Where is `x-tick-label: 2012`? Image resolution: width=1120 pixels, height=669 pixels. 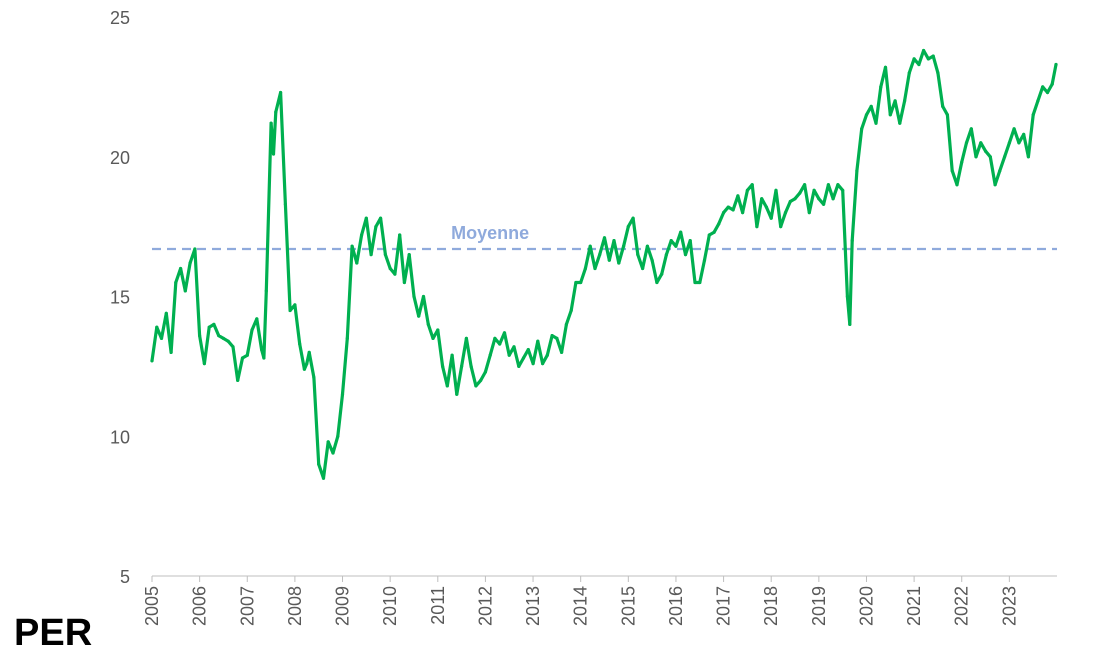 x-tick-label: 2012 is located at coordinates (485, 606).